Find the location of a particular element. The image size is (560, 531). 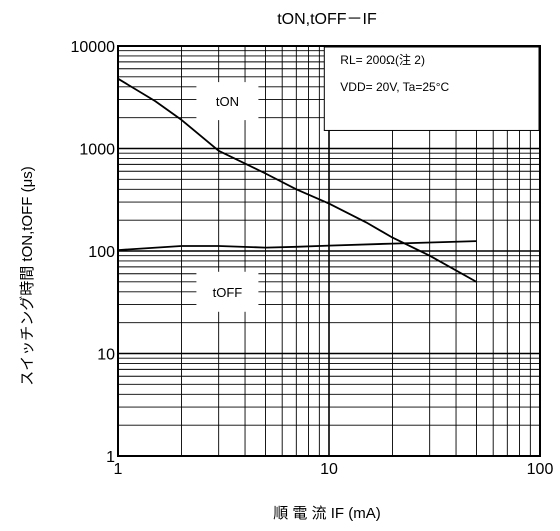

y-tick-label: 1 is located at coordinates (110, 457).